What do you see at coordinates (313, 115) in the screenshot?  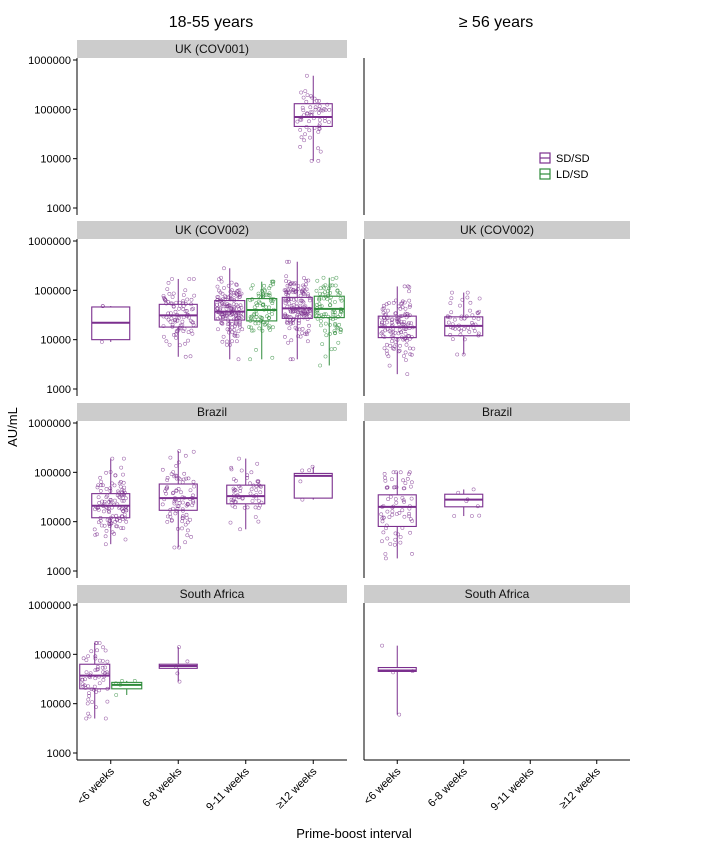 I see `box-r0-c0-12-weeks-sd-sd` at bounding box center [313, 115].